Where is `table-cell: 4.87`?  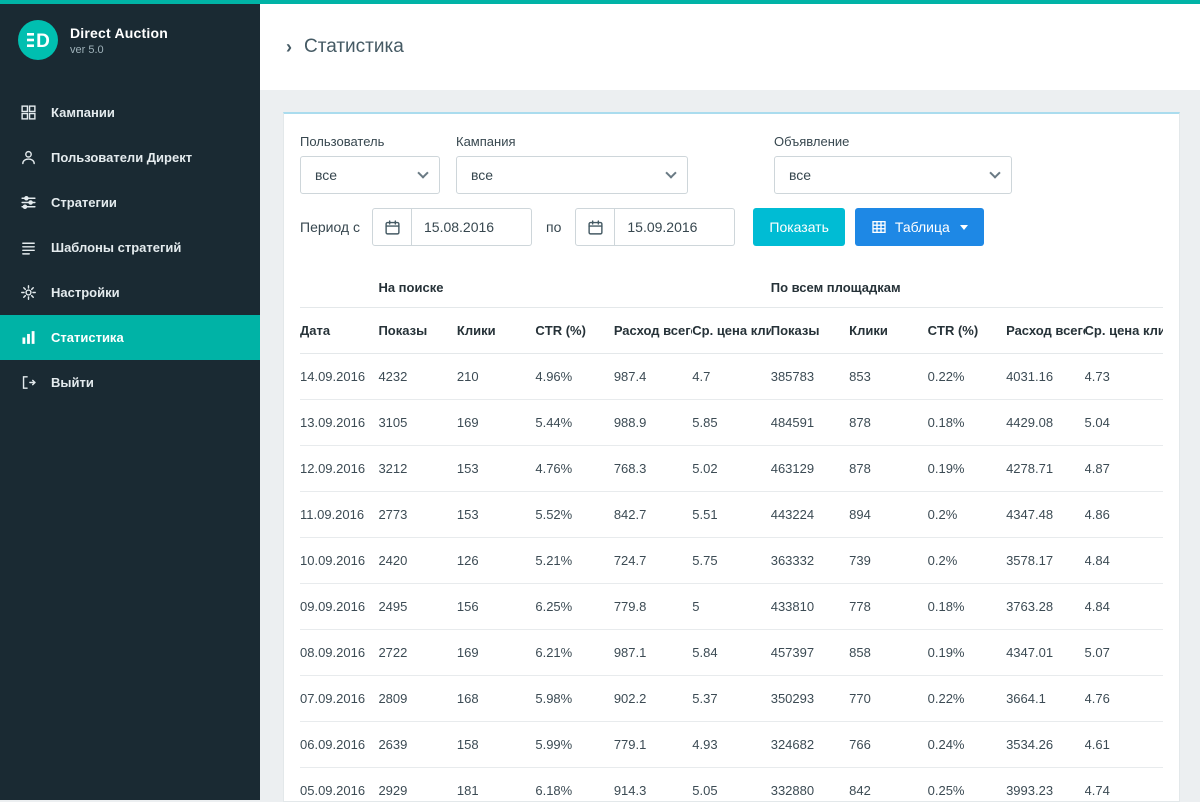 table-cell: 4.87 is located at coordinates (1124, 469).